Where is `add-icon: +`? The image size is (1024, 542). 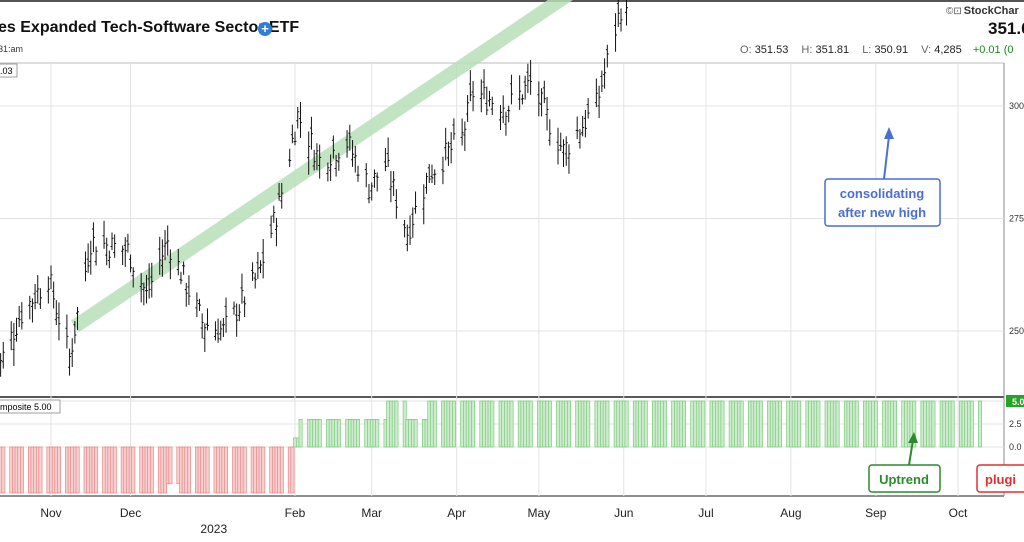
add-icon: + is located at coordinates (265, 29).